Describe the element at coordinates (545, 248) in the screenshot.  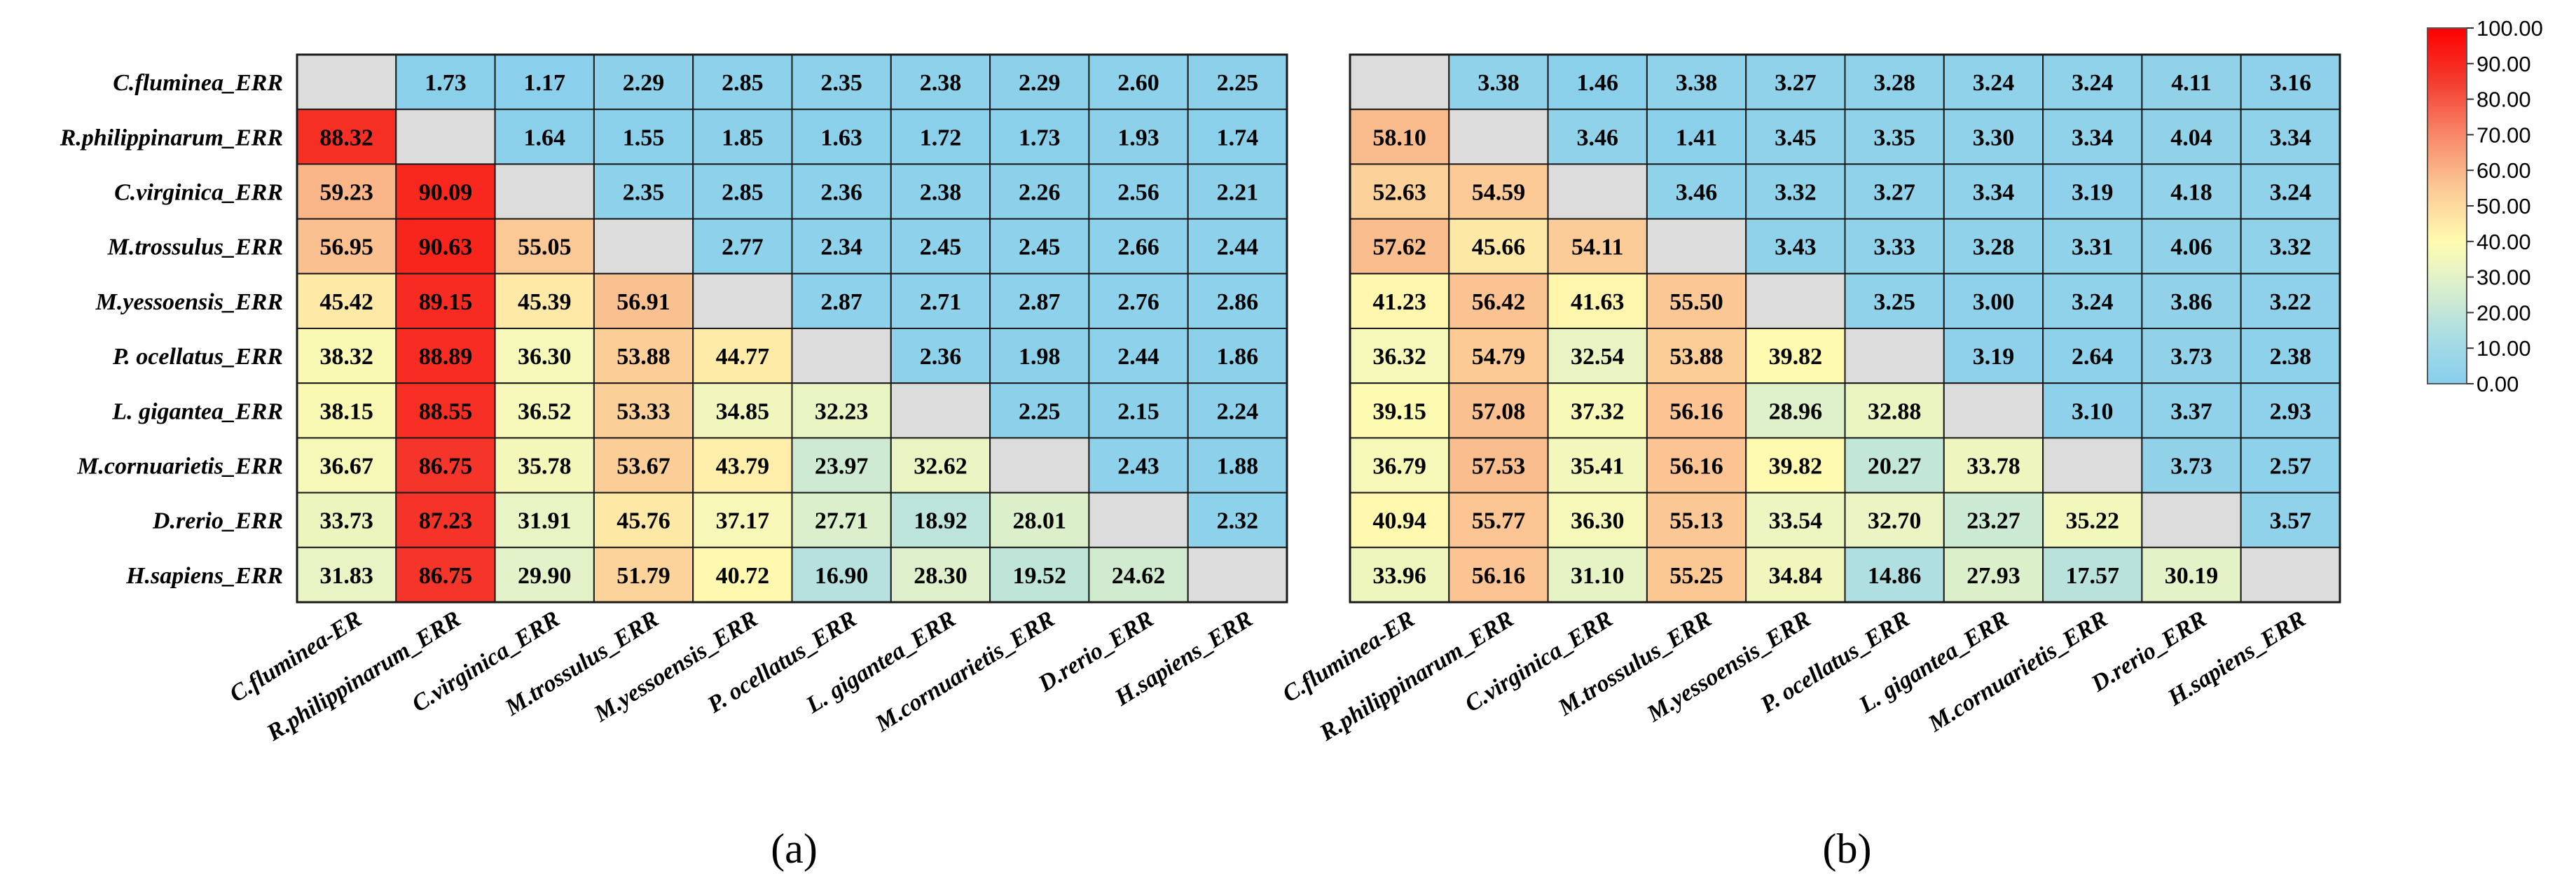
I see `cell-value: 55.05` at that location.